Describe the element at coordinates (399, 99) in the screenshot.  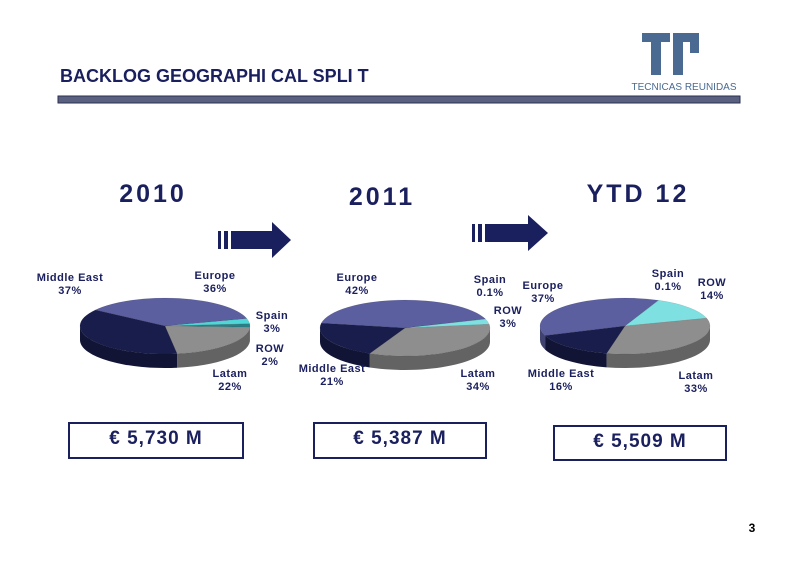
I see `title-bar` at that location.